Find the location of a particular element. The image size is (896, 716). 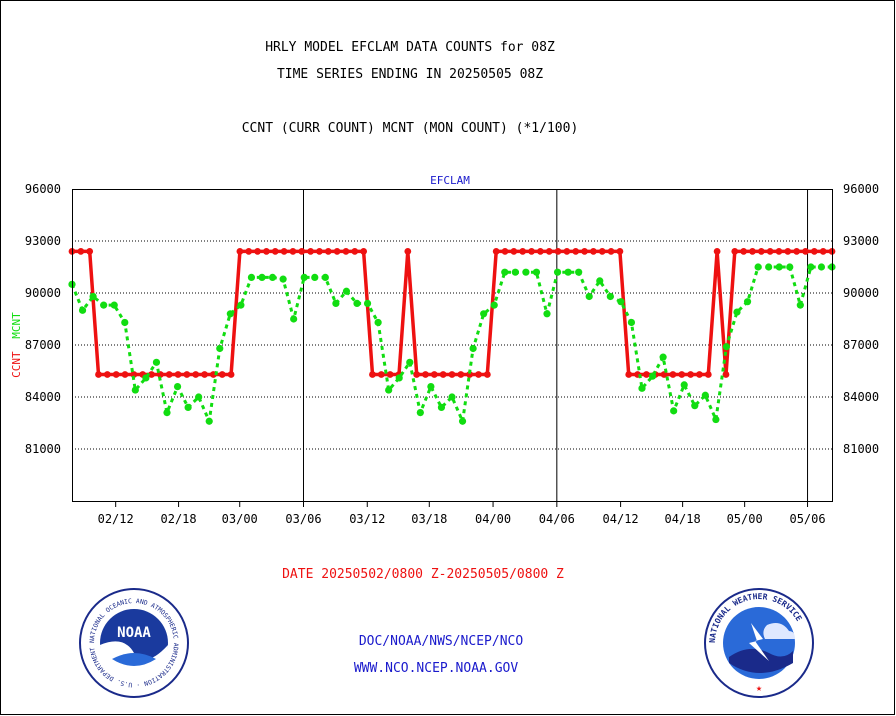

x-tick-label: 02/18 is located at coordinates (179, 519).